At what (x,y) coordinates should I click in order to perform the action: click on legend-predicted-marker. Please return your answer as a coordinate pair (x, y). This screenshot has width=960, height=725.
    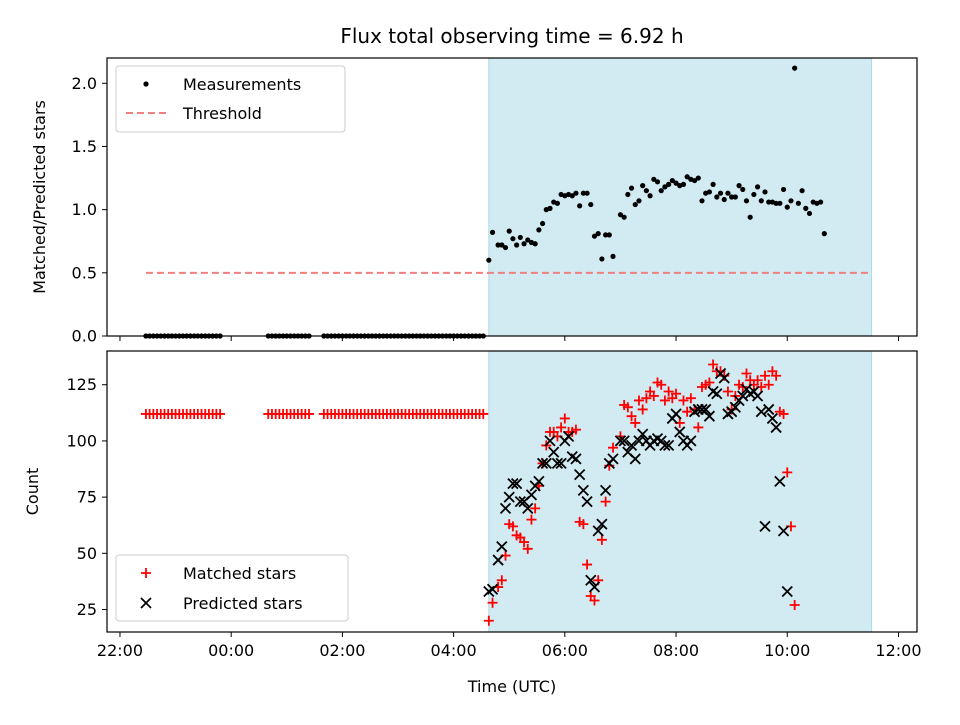
    Looking at the image, I should click on (146, 603).